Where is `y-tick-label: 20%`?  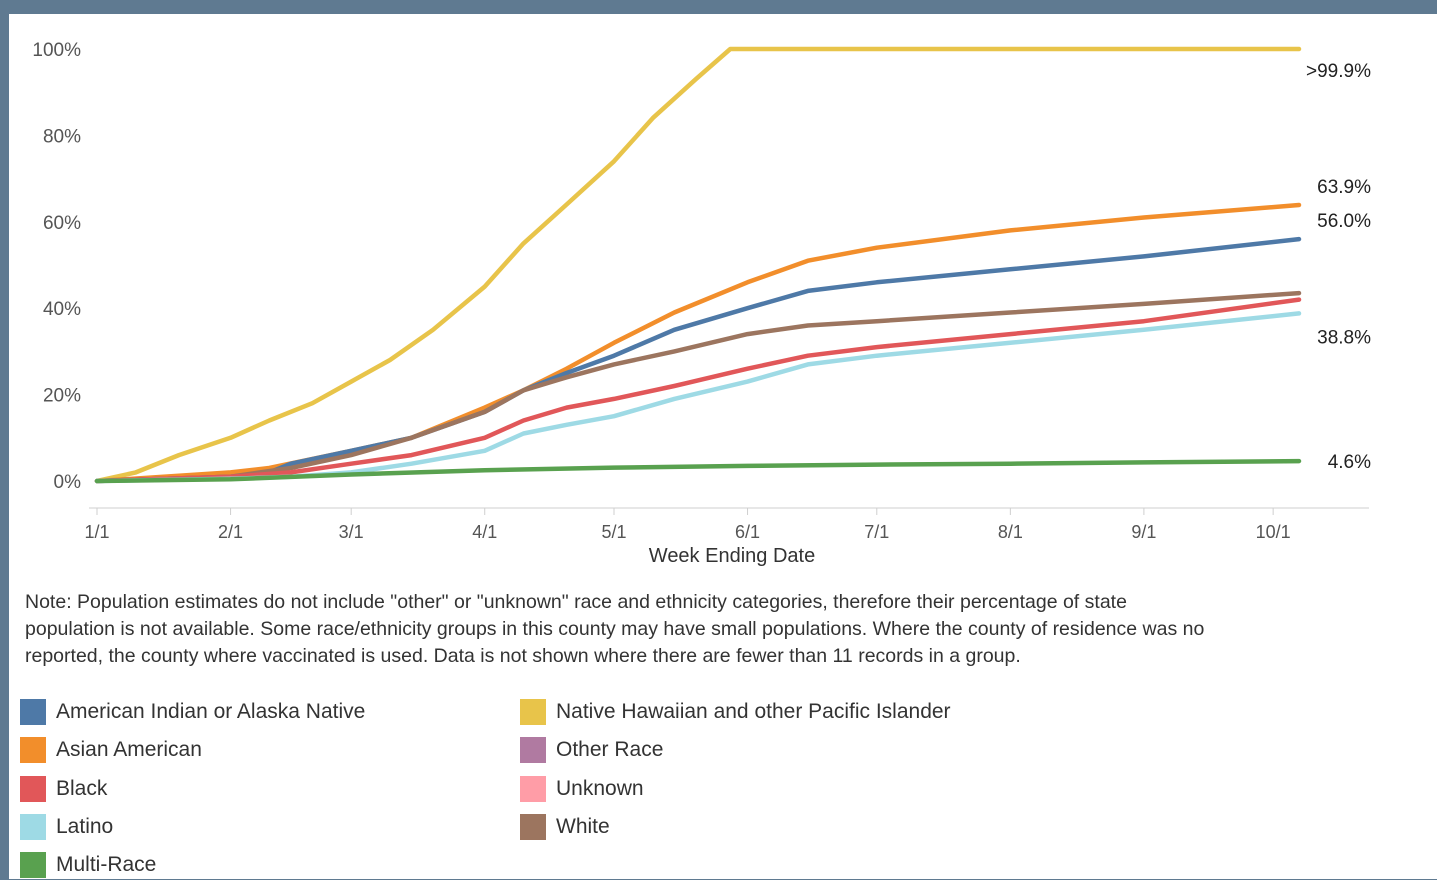 y-tick-label: 20% is located at coordinates (62, 396).